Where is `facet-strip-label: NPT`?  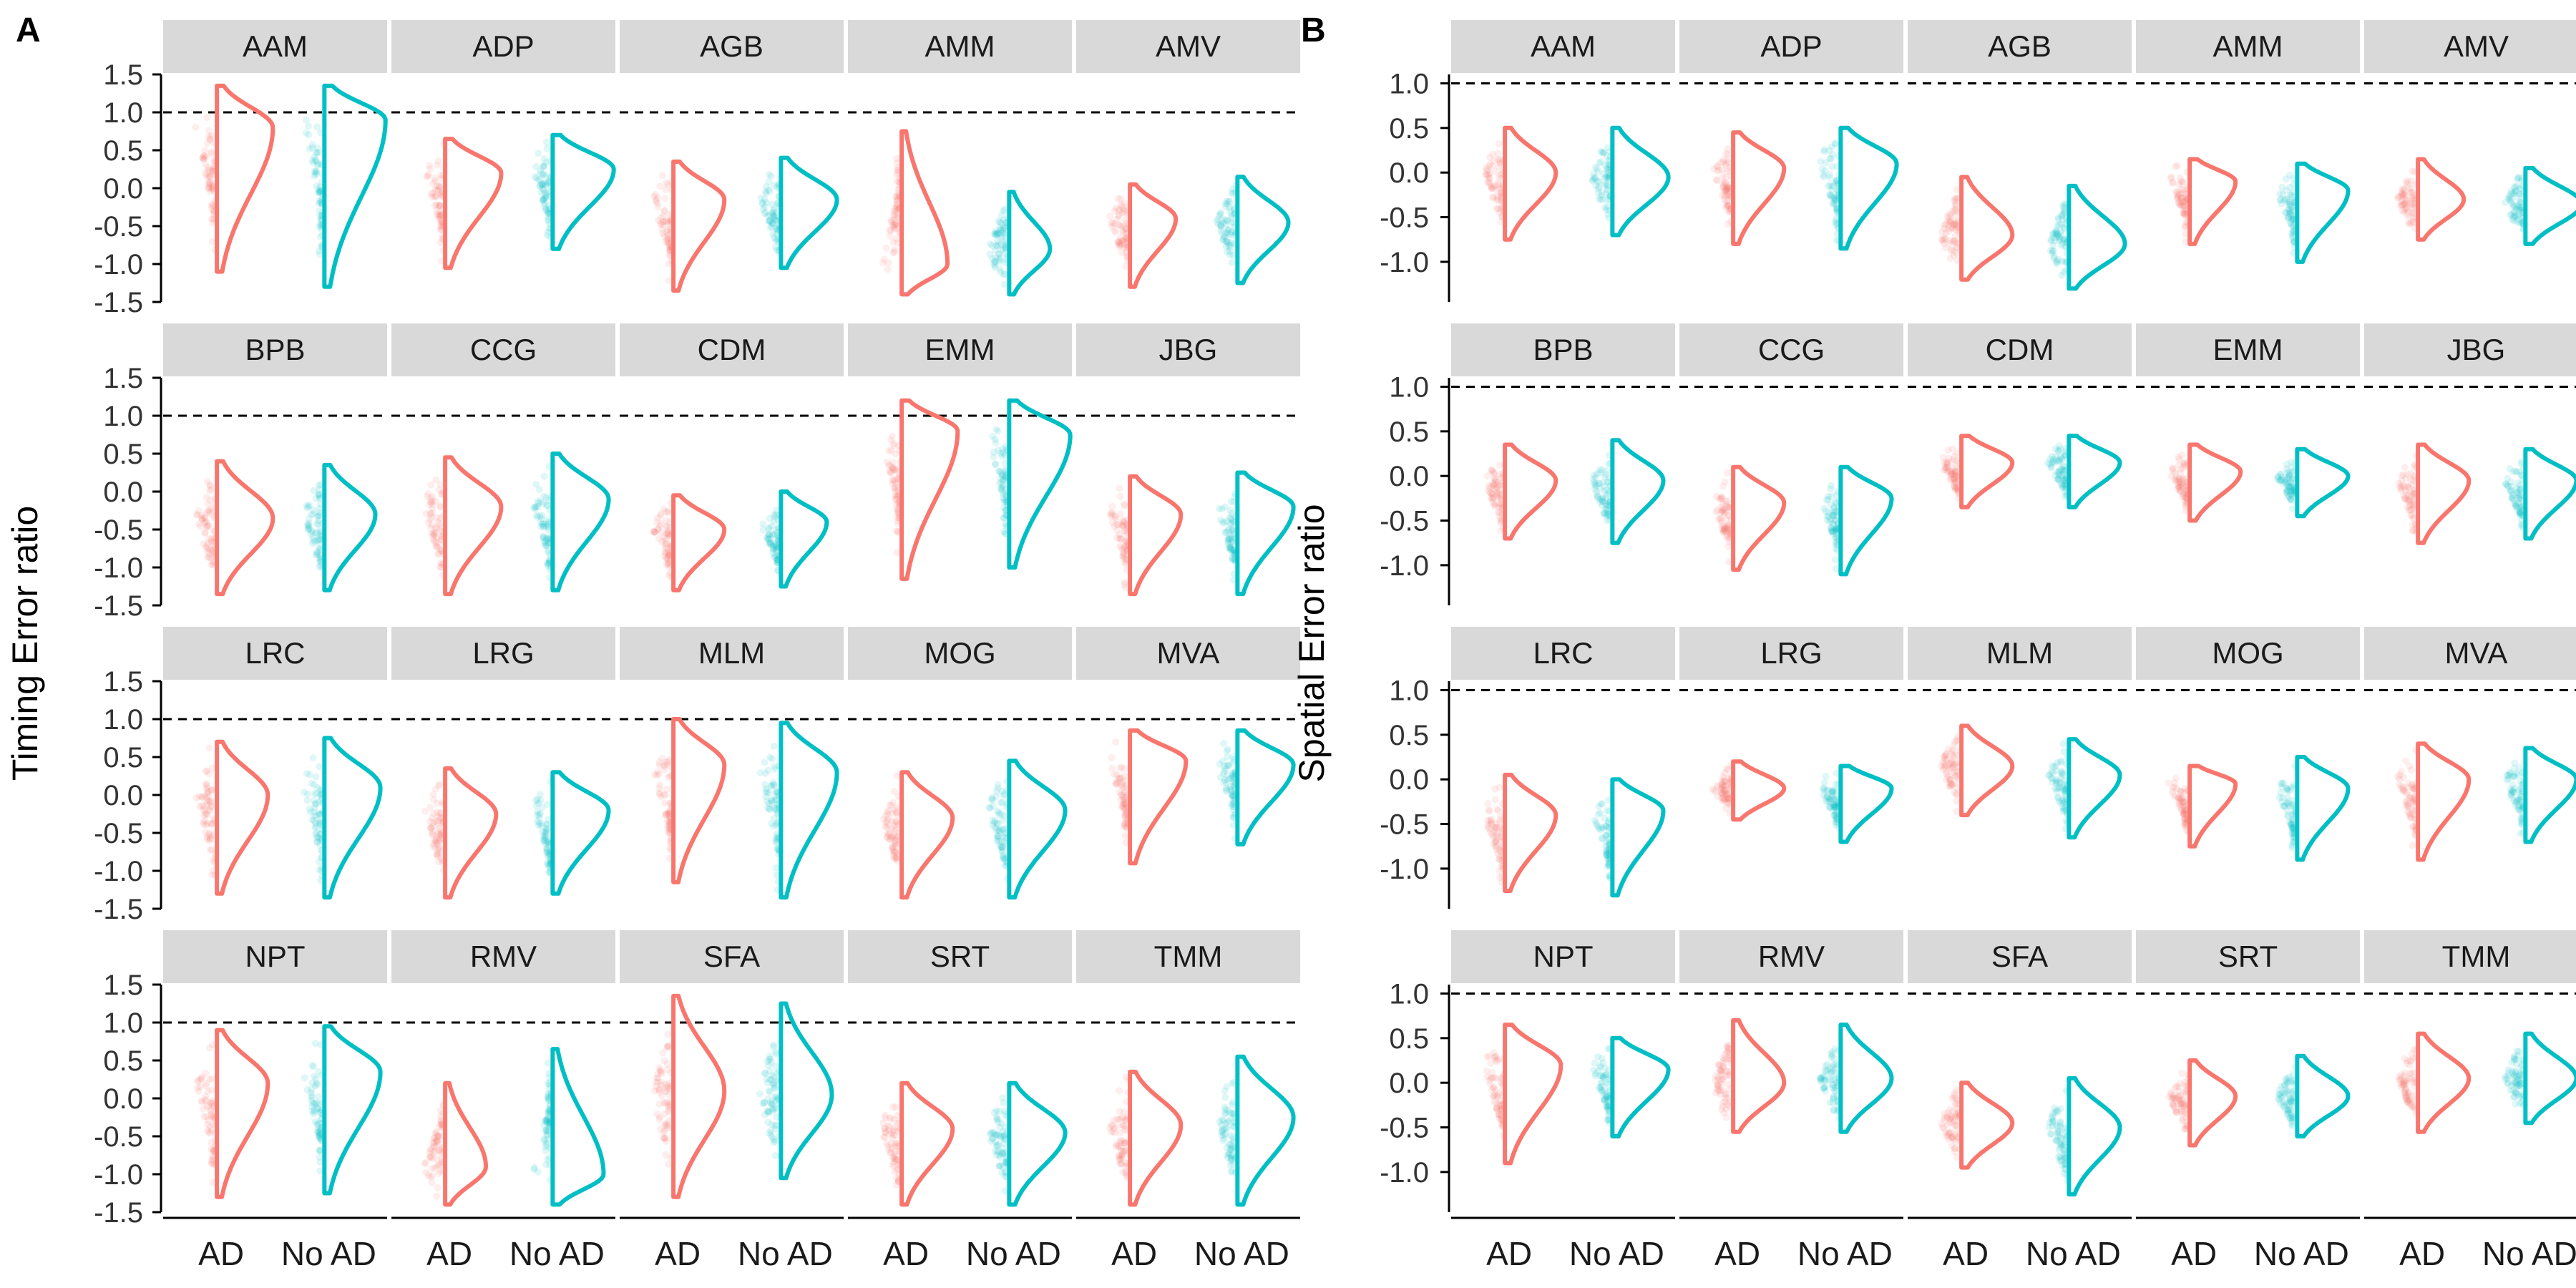 facet-strip-label: NPT is located at coordinates (275, 956).